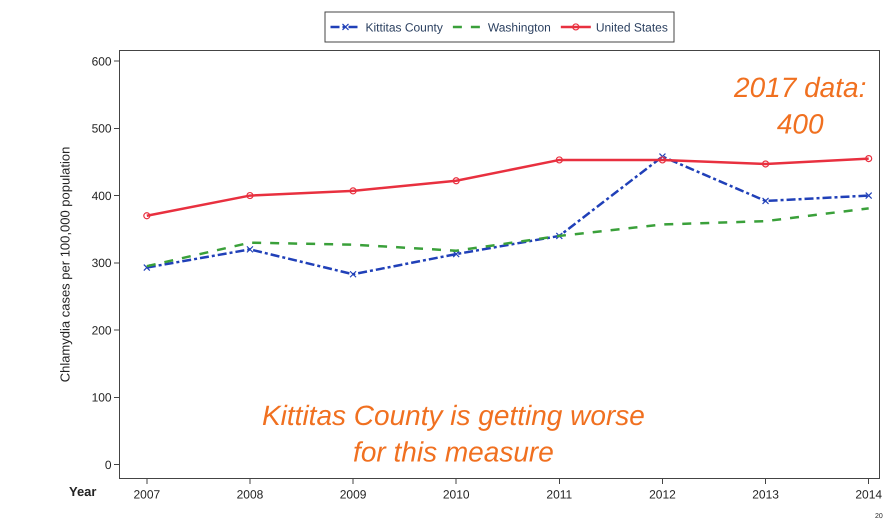  Describe the element at coordinates (102, 195) in the screenshot. I see `y-tick-label: 400` at that location.